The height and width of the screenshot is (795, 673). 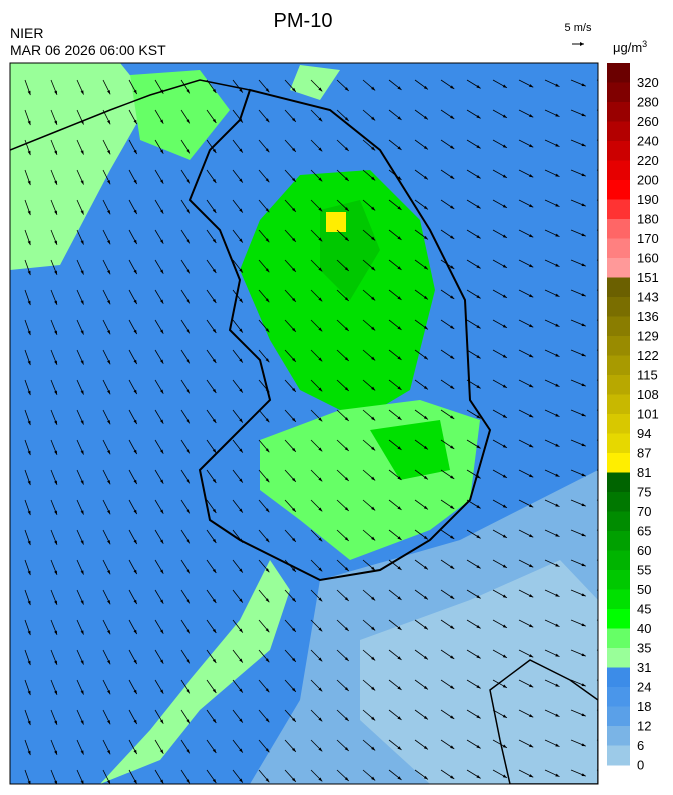 I want to click on legend-label: 122, so click(x=648, y=355).